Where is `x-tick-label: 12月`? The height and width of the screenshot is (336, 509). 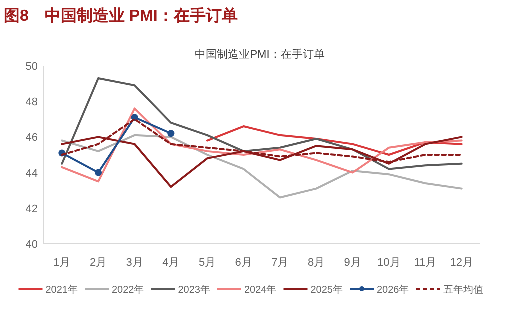
x-tick-label: 12月 is located at coordinates (462, 263).